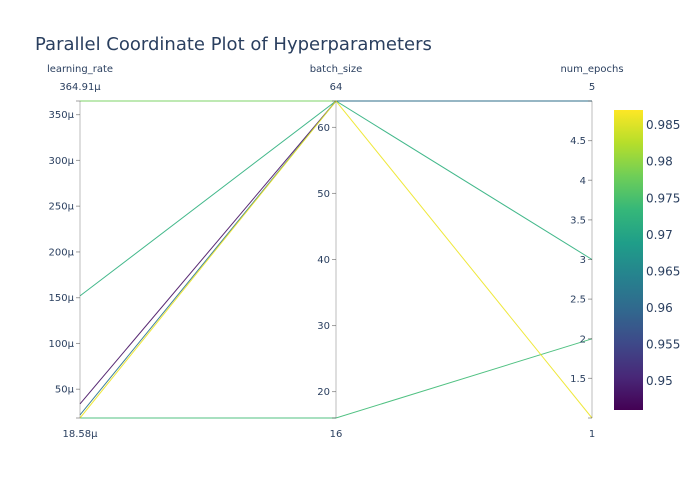 Image resolution: width=700 pixels, height=500 pixels. Describe the element at coordinates (659, 308) in the screenshot. I see `colorbar-tick-label: 0.96` at that location.